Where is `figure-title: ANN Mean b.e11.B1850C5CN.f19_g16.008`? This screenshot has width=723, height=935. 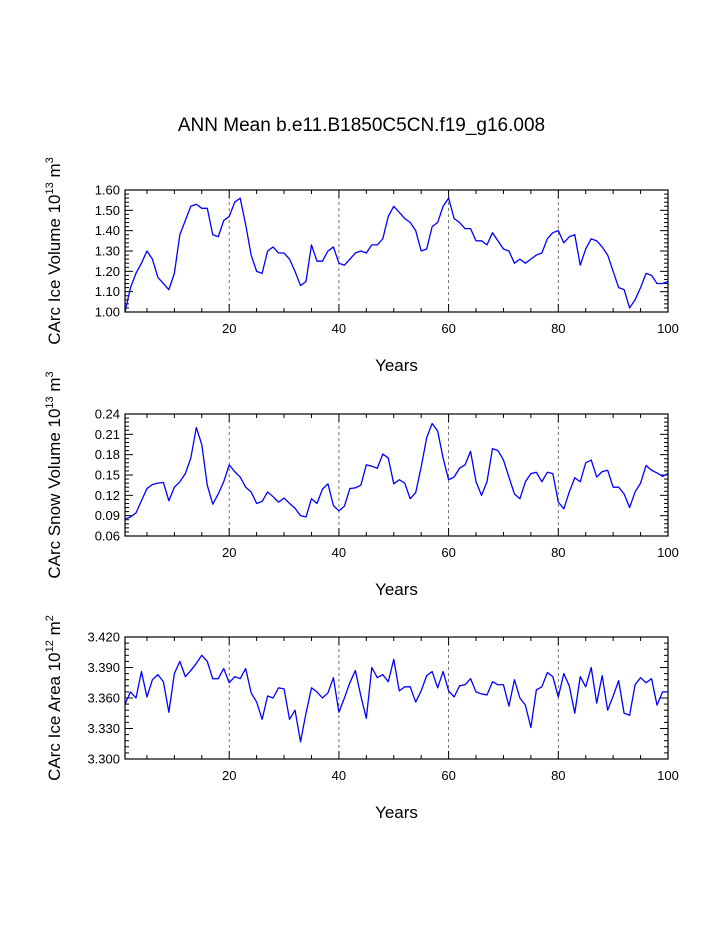
figure-title: ANN Mean b.e11.B1850C5CN.f19_g16.008 is located at coordinates (361, 125).